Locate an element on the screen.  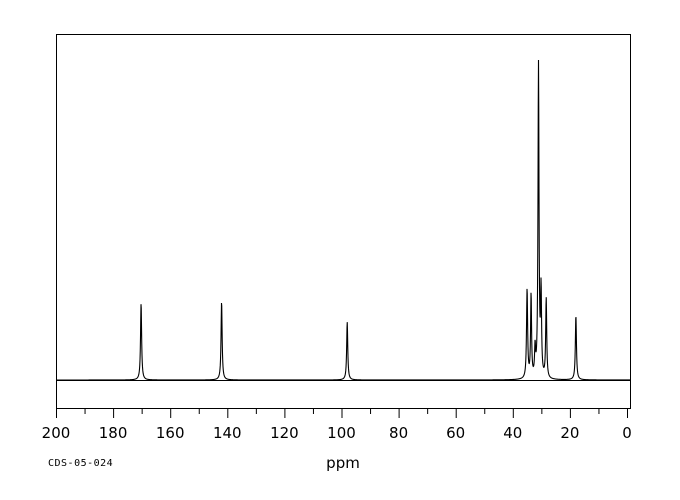
sample-code-label: CDS-05-024 is located at coordinates (80, 463).